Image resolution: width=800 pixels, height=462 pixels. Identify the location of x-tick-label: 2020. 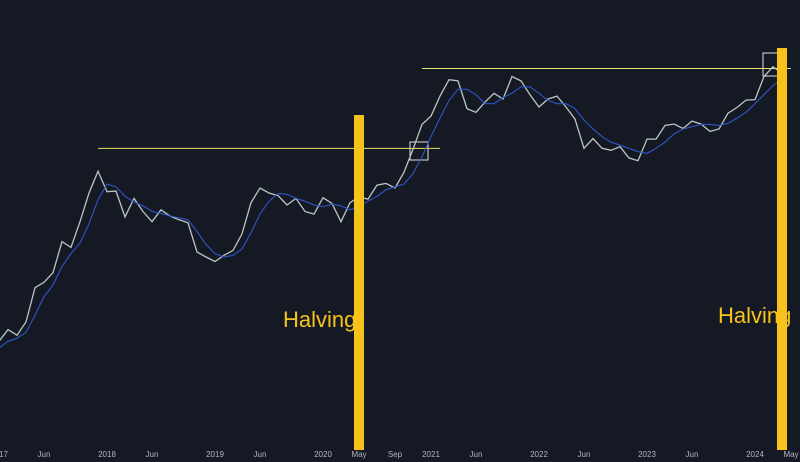
(323, 454).